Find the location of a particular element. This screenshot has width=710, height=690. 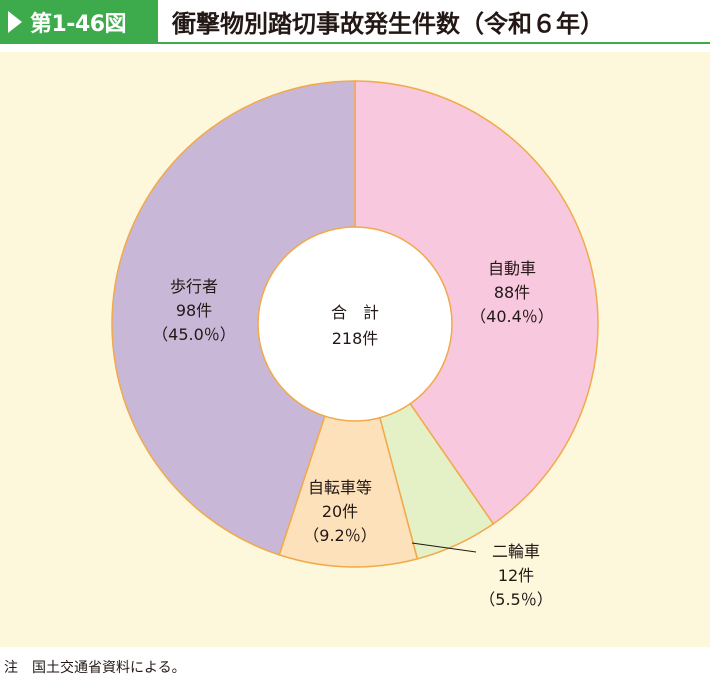

figure-header: 第1-46図 衝撃物別踏切事故発生件数（令和６年） is located at coordinates (355, 22).